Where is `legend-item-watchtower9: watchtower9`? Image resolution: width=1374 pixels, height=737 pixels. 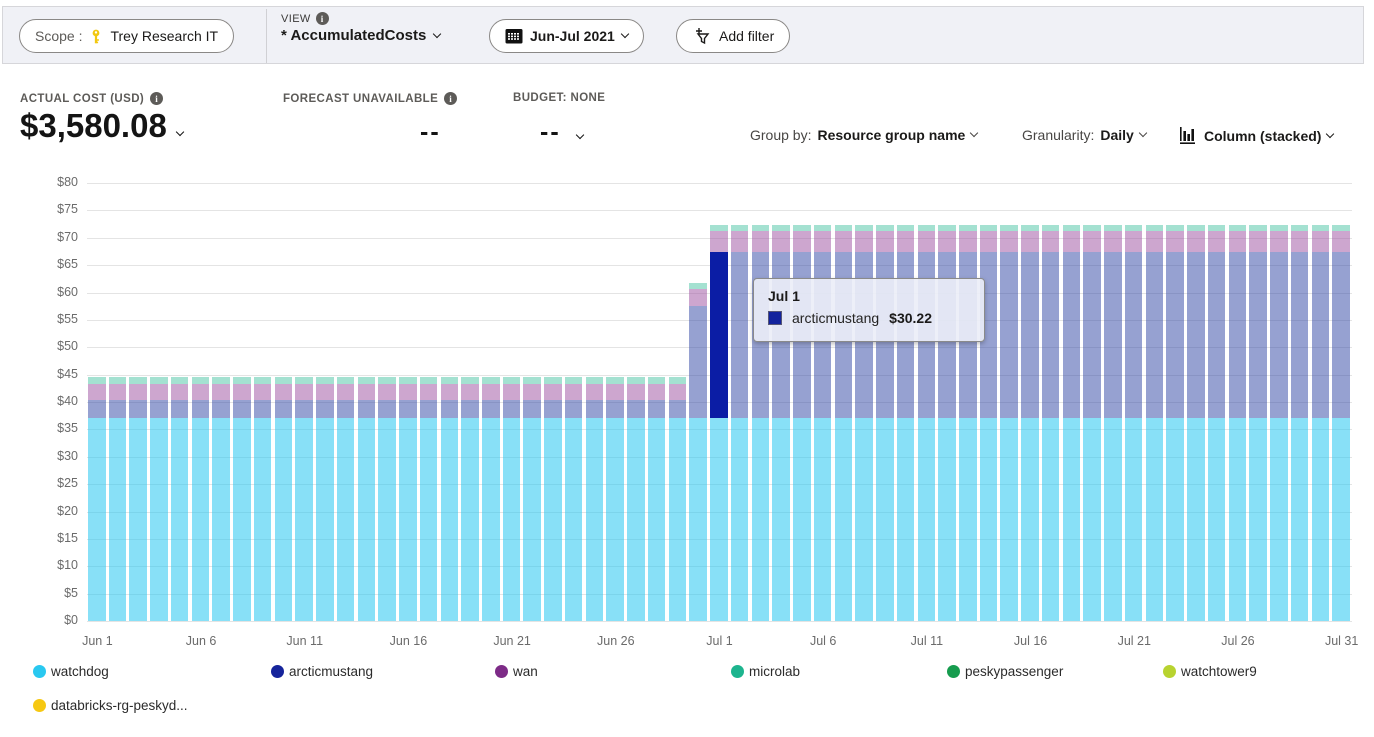 legend-item-watchtower9: watchtower9 is located at coordinates (1263, 671).